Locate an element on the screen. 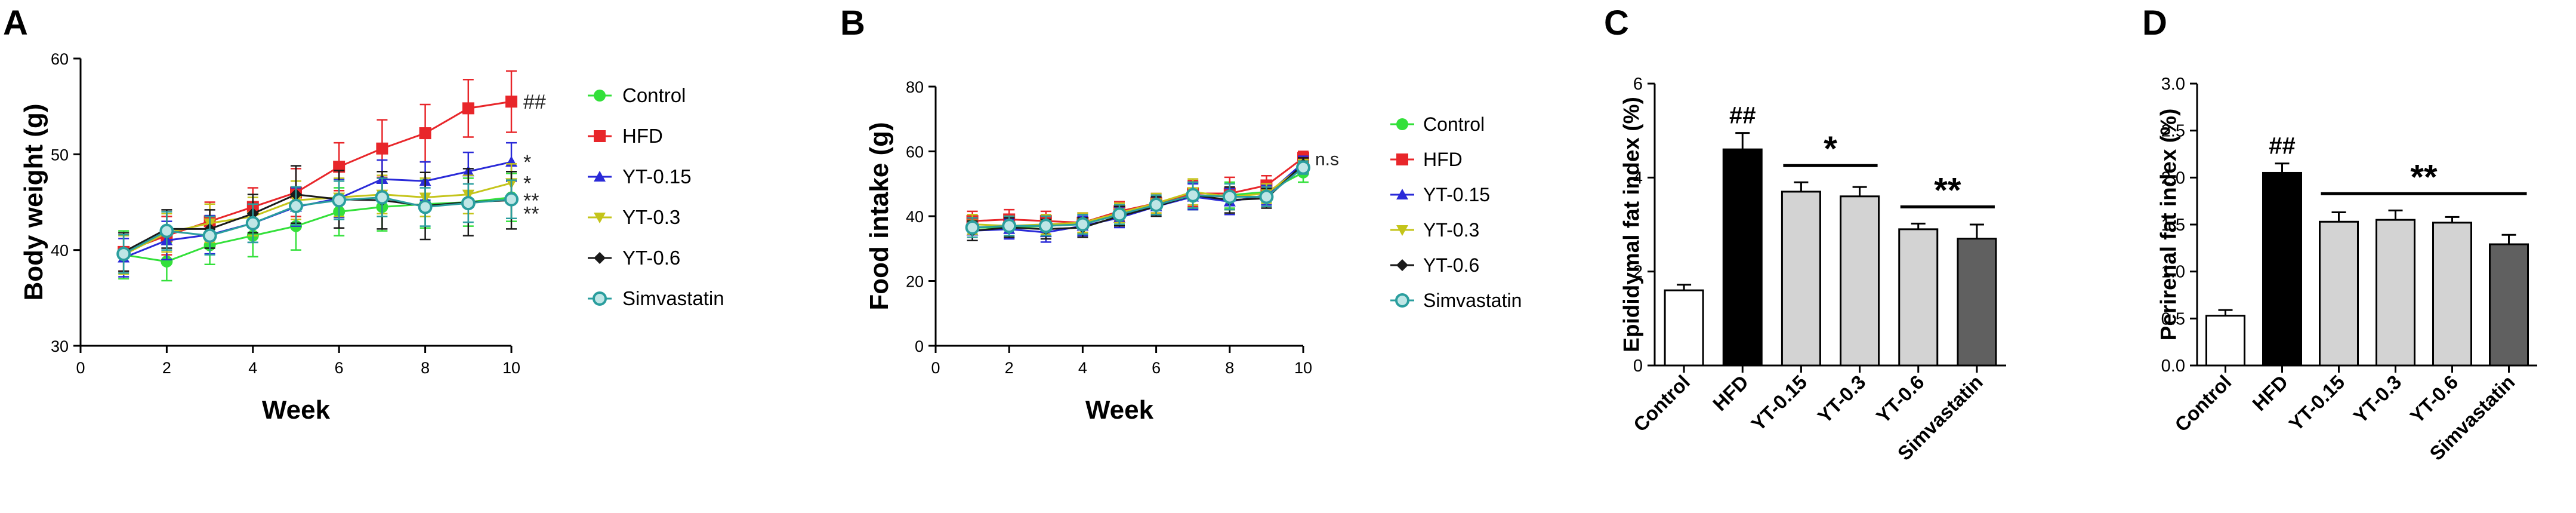 Image resolution: width=2576 pixels, height=513 pixels. y-tick-label: 80 is located at coordinates (915, 87).